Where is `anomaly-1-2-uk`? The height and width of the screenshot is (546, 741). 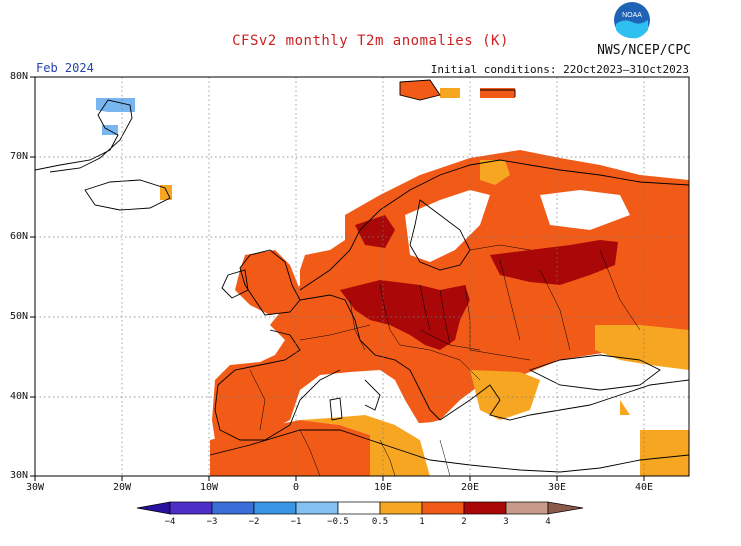 anomaly-1-2-uk is located at coordinates (267, 282).